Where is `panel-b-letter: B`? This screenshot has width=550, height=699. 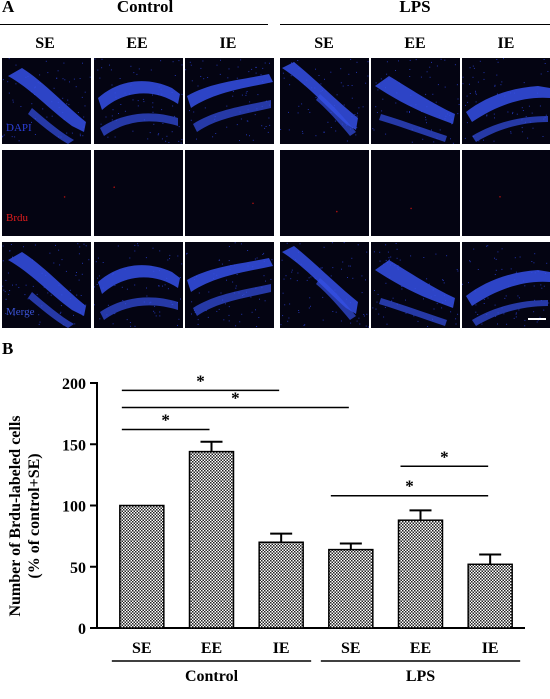
panel-b-letter: B is located at coordinates (7, 348).